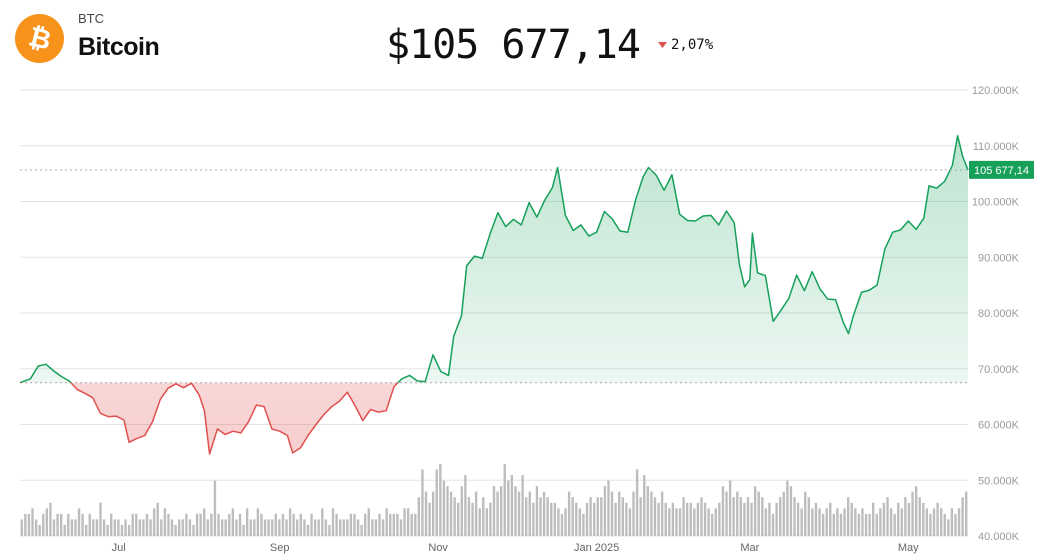 The height and width of the screenshot is (559, 1039). Describe the element at coordinates (513, 45) in the screenshot. I see `current-price: $105 677,14` at that location.